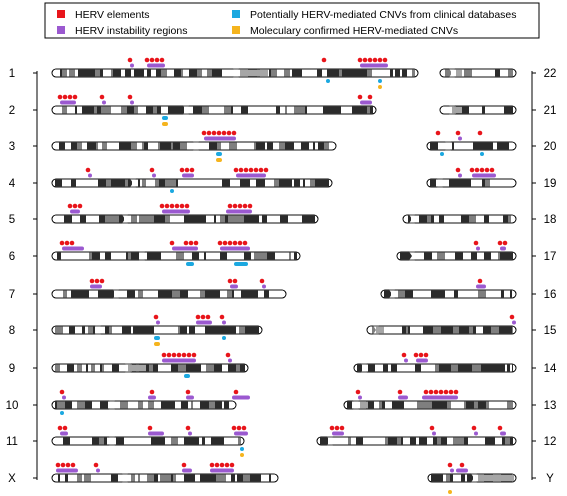 The image size is (567, 496). Describe the element at coordinates (292, 20) in the screenshot. I see `legend-frame` at that location.